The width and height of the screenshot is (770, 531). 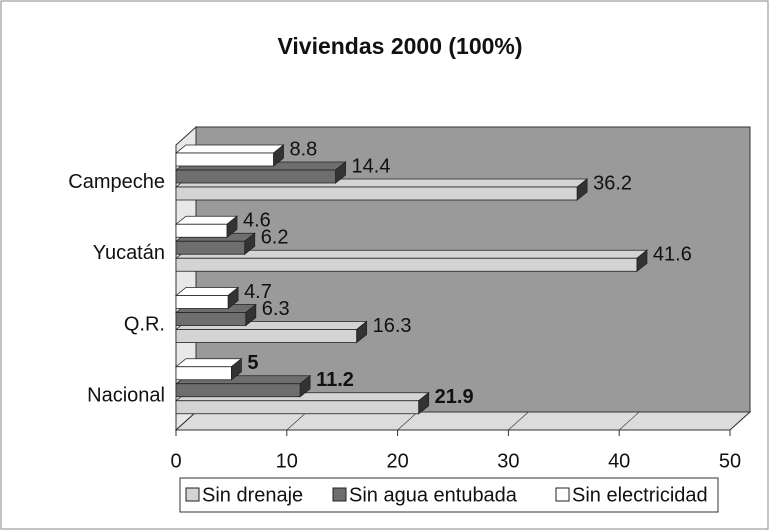 I want to click on data-label: 6.2, so click(x=275, y=238).